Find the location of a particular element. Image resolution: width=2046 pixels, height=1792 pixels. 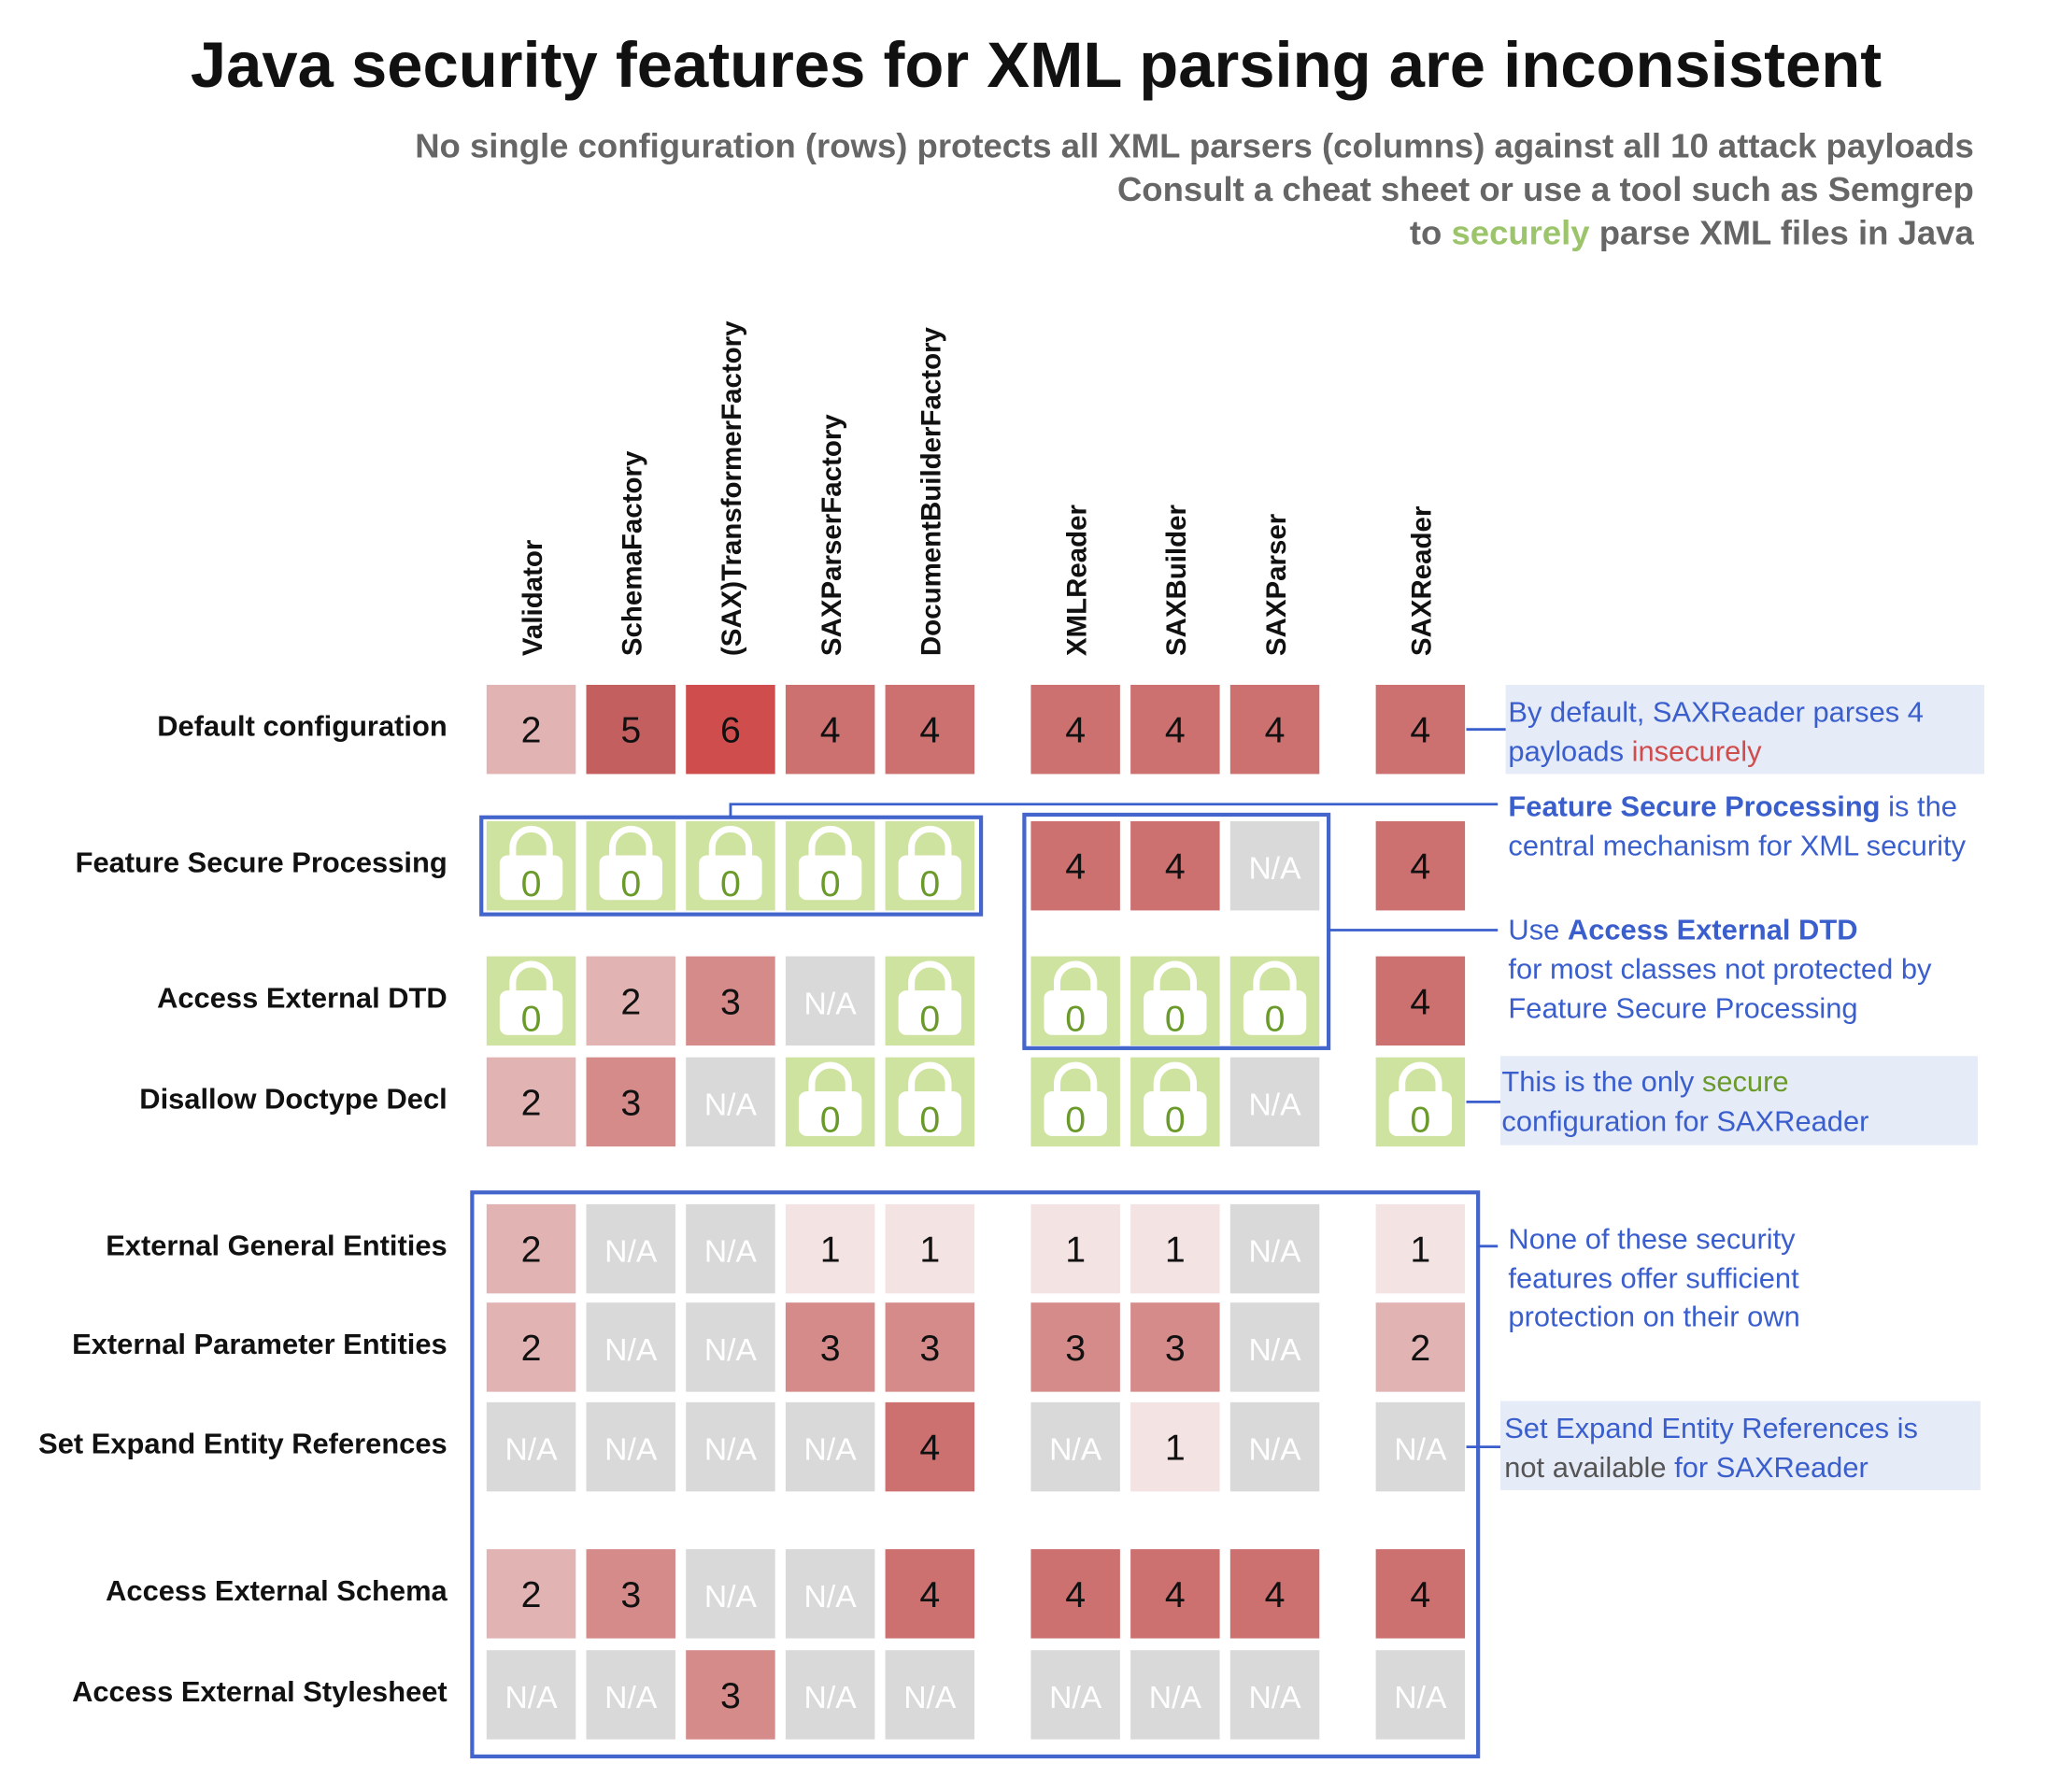

text: parse XML files in Java is located at coordinates (1782, 232).